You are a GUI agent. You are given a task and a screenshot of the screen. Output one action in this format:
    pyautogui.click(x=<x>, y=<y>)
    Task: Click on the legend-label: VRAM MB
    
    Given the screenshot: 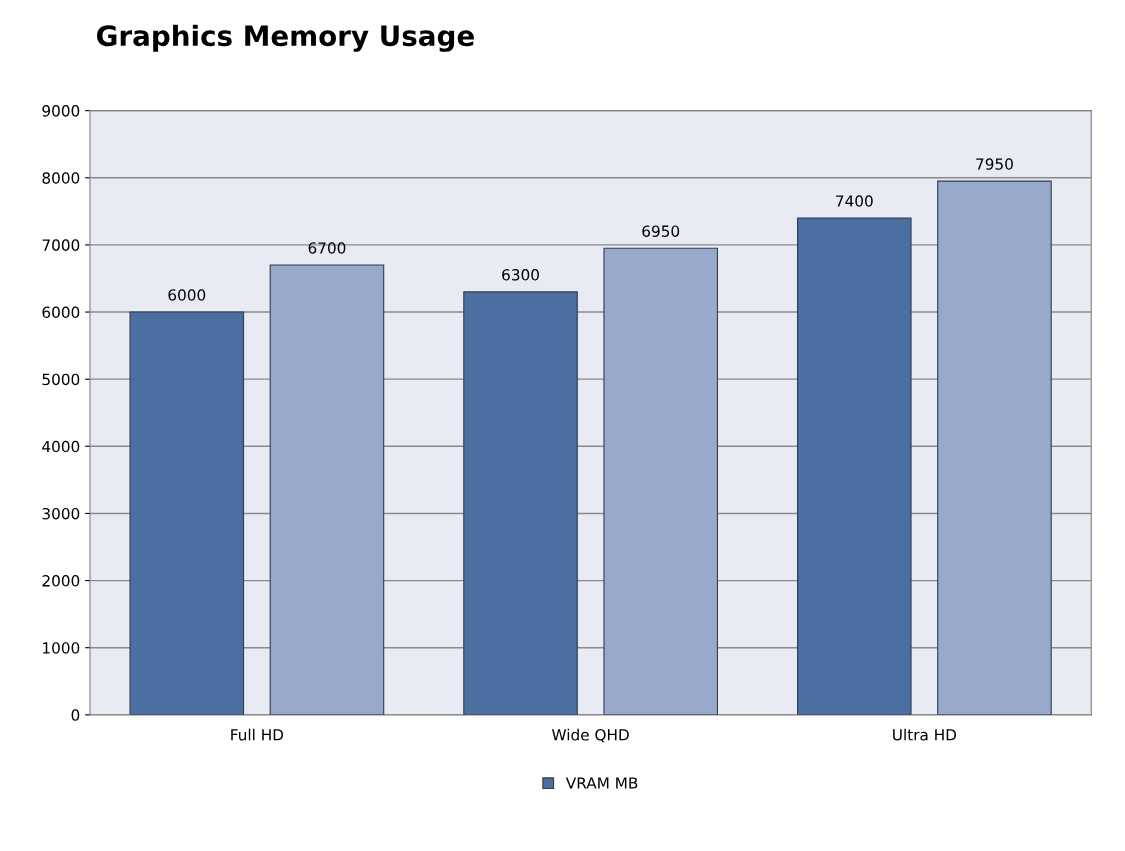 What is the action you would take?
    pyautogui.click(x=601, y=783)
    